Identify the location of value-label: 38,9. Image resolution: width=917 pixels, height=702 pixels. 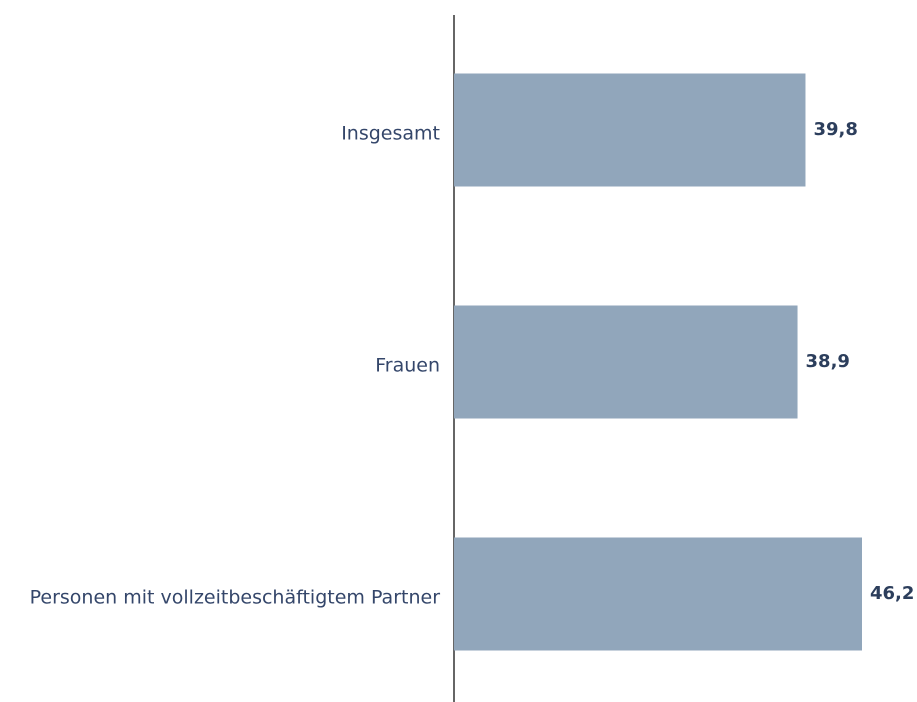
(828, 361).